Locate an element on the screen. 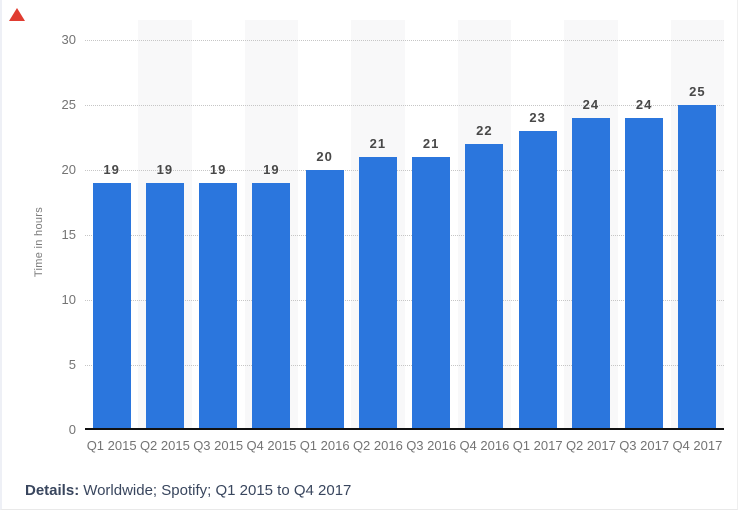  y-tick-label: 0 is located at coordinates (72, 429).